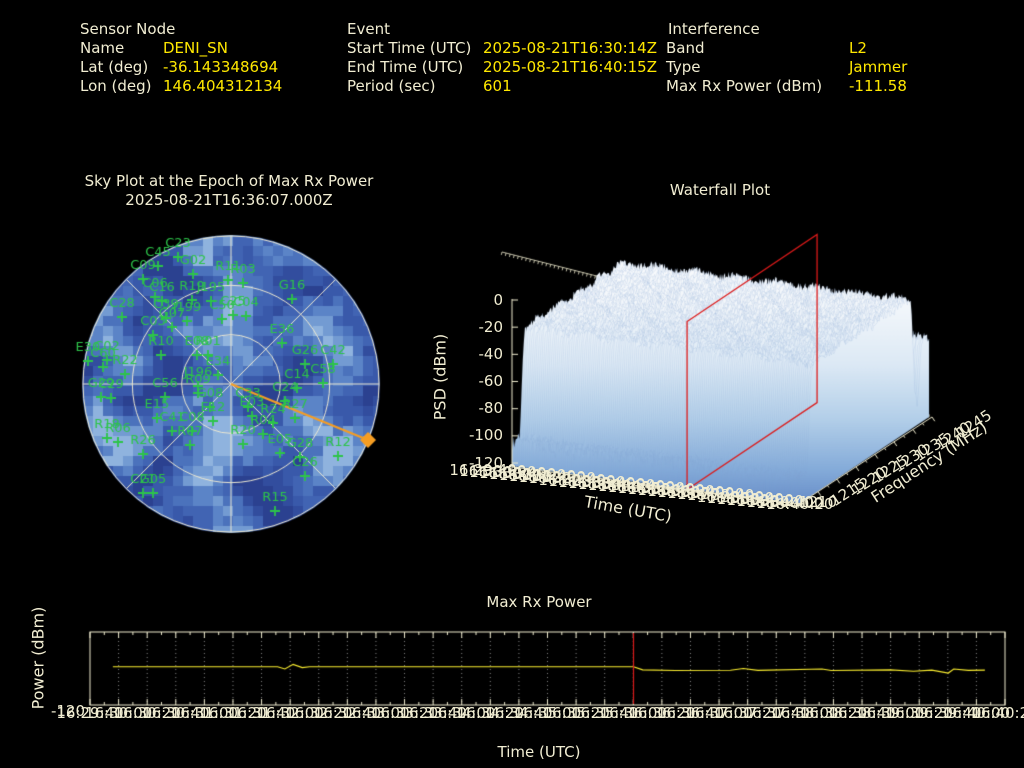  I want to click on sensor-name-label: Name, so click(102, 48).